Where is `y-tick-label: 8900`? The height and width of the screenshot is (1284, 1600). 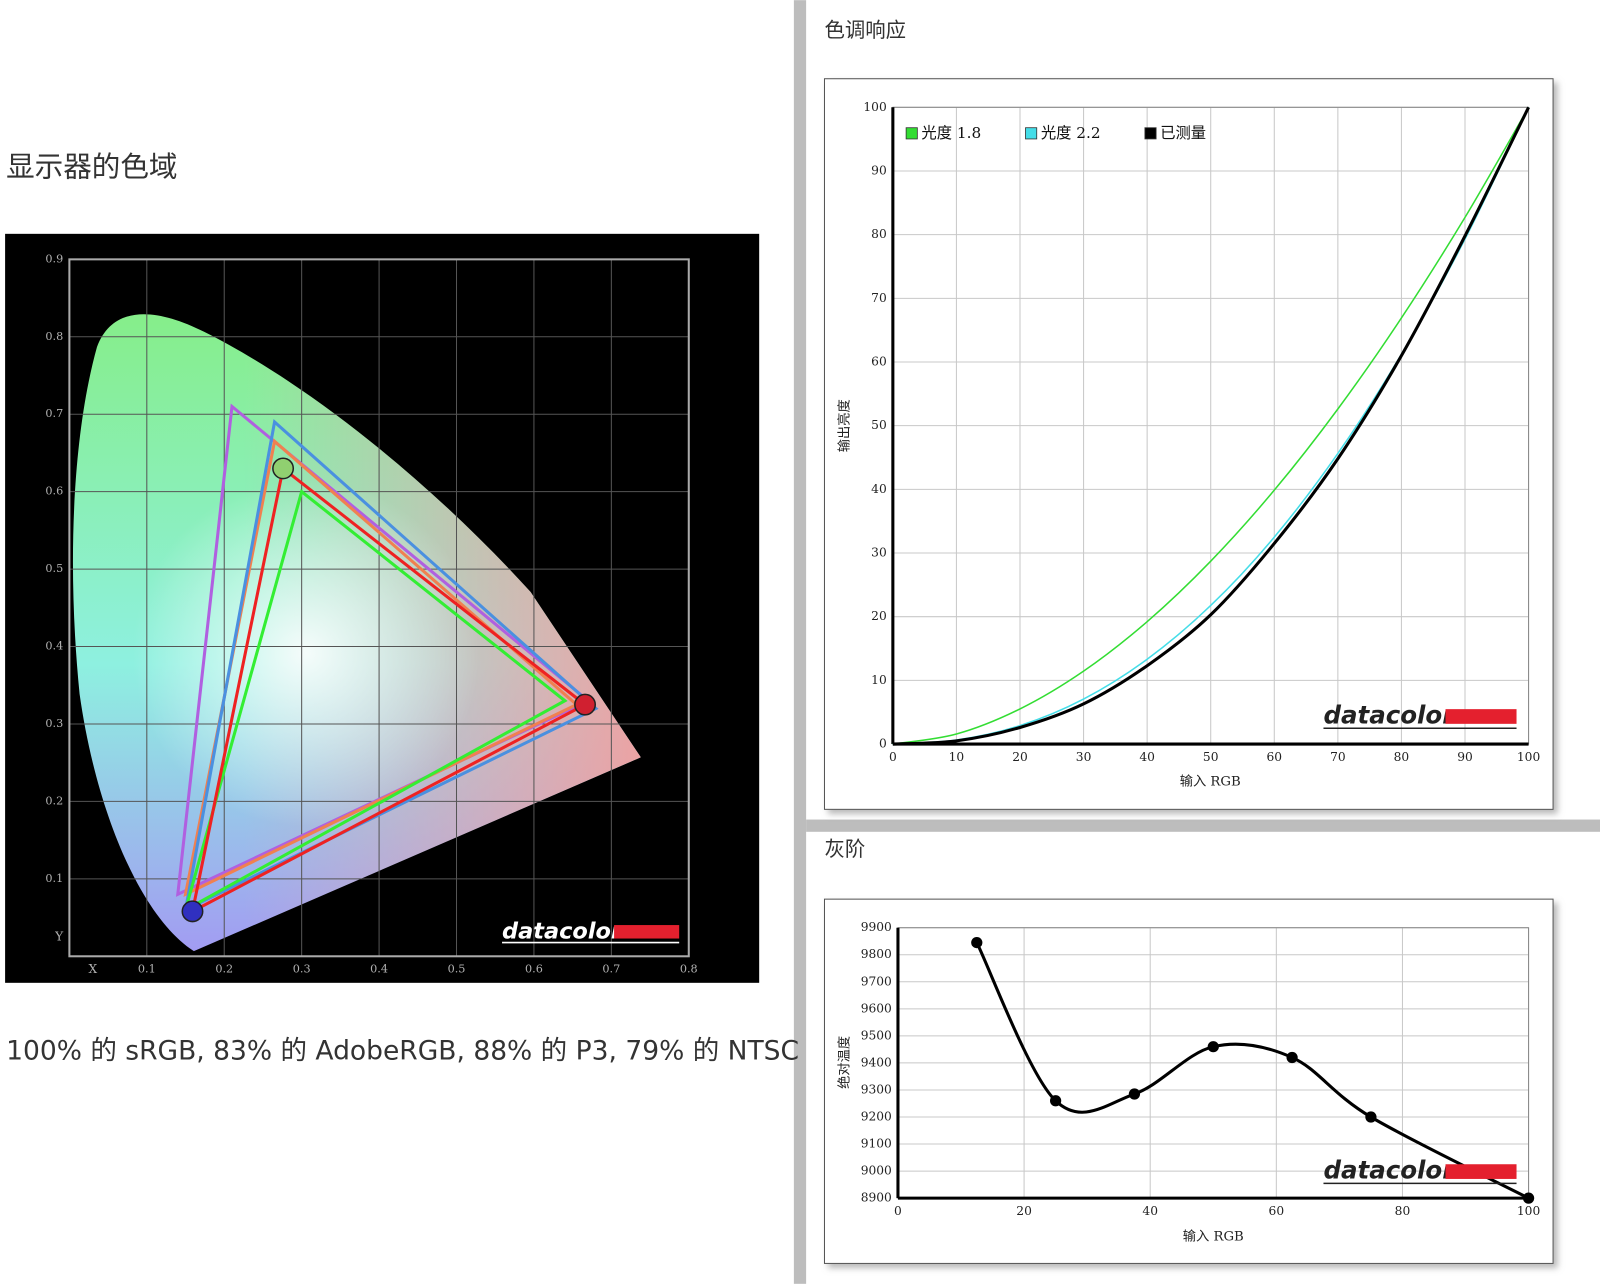
y-tick-label: 8900 is located at coordinates (876, 1198).